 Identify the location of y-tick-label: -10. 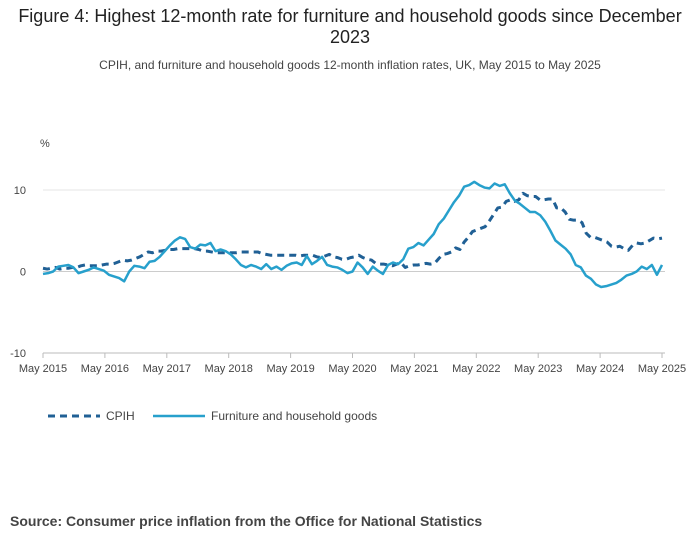
(18, 354).